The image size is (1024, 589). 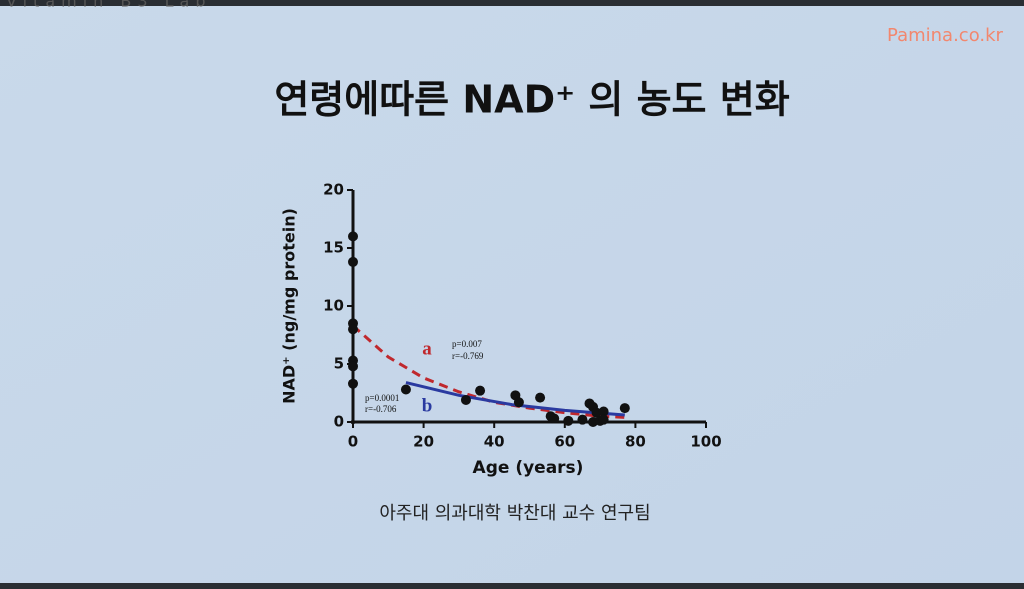 What do you see at coordinates (468, 356) in the screenshot?
I see `stat-annotation: r=-0.769` at bounding box center [468, 356].